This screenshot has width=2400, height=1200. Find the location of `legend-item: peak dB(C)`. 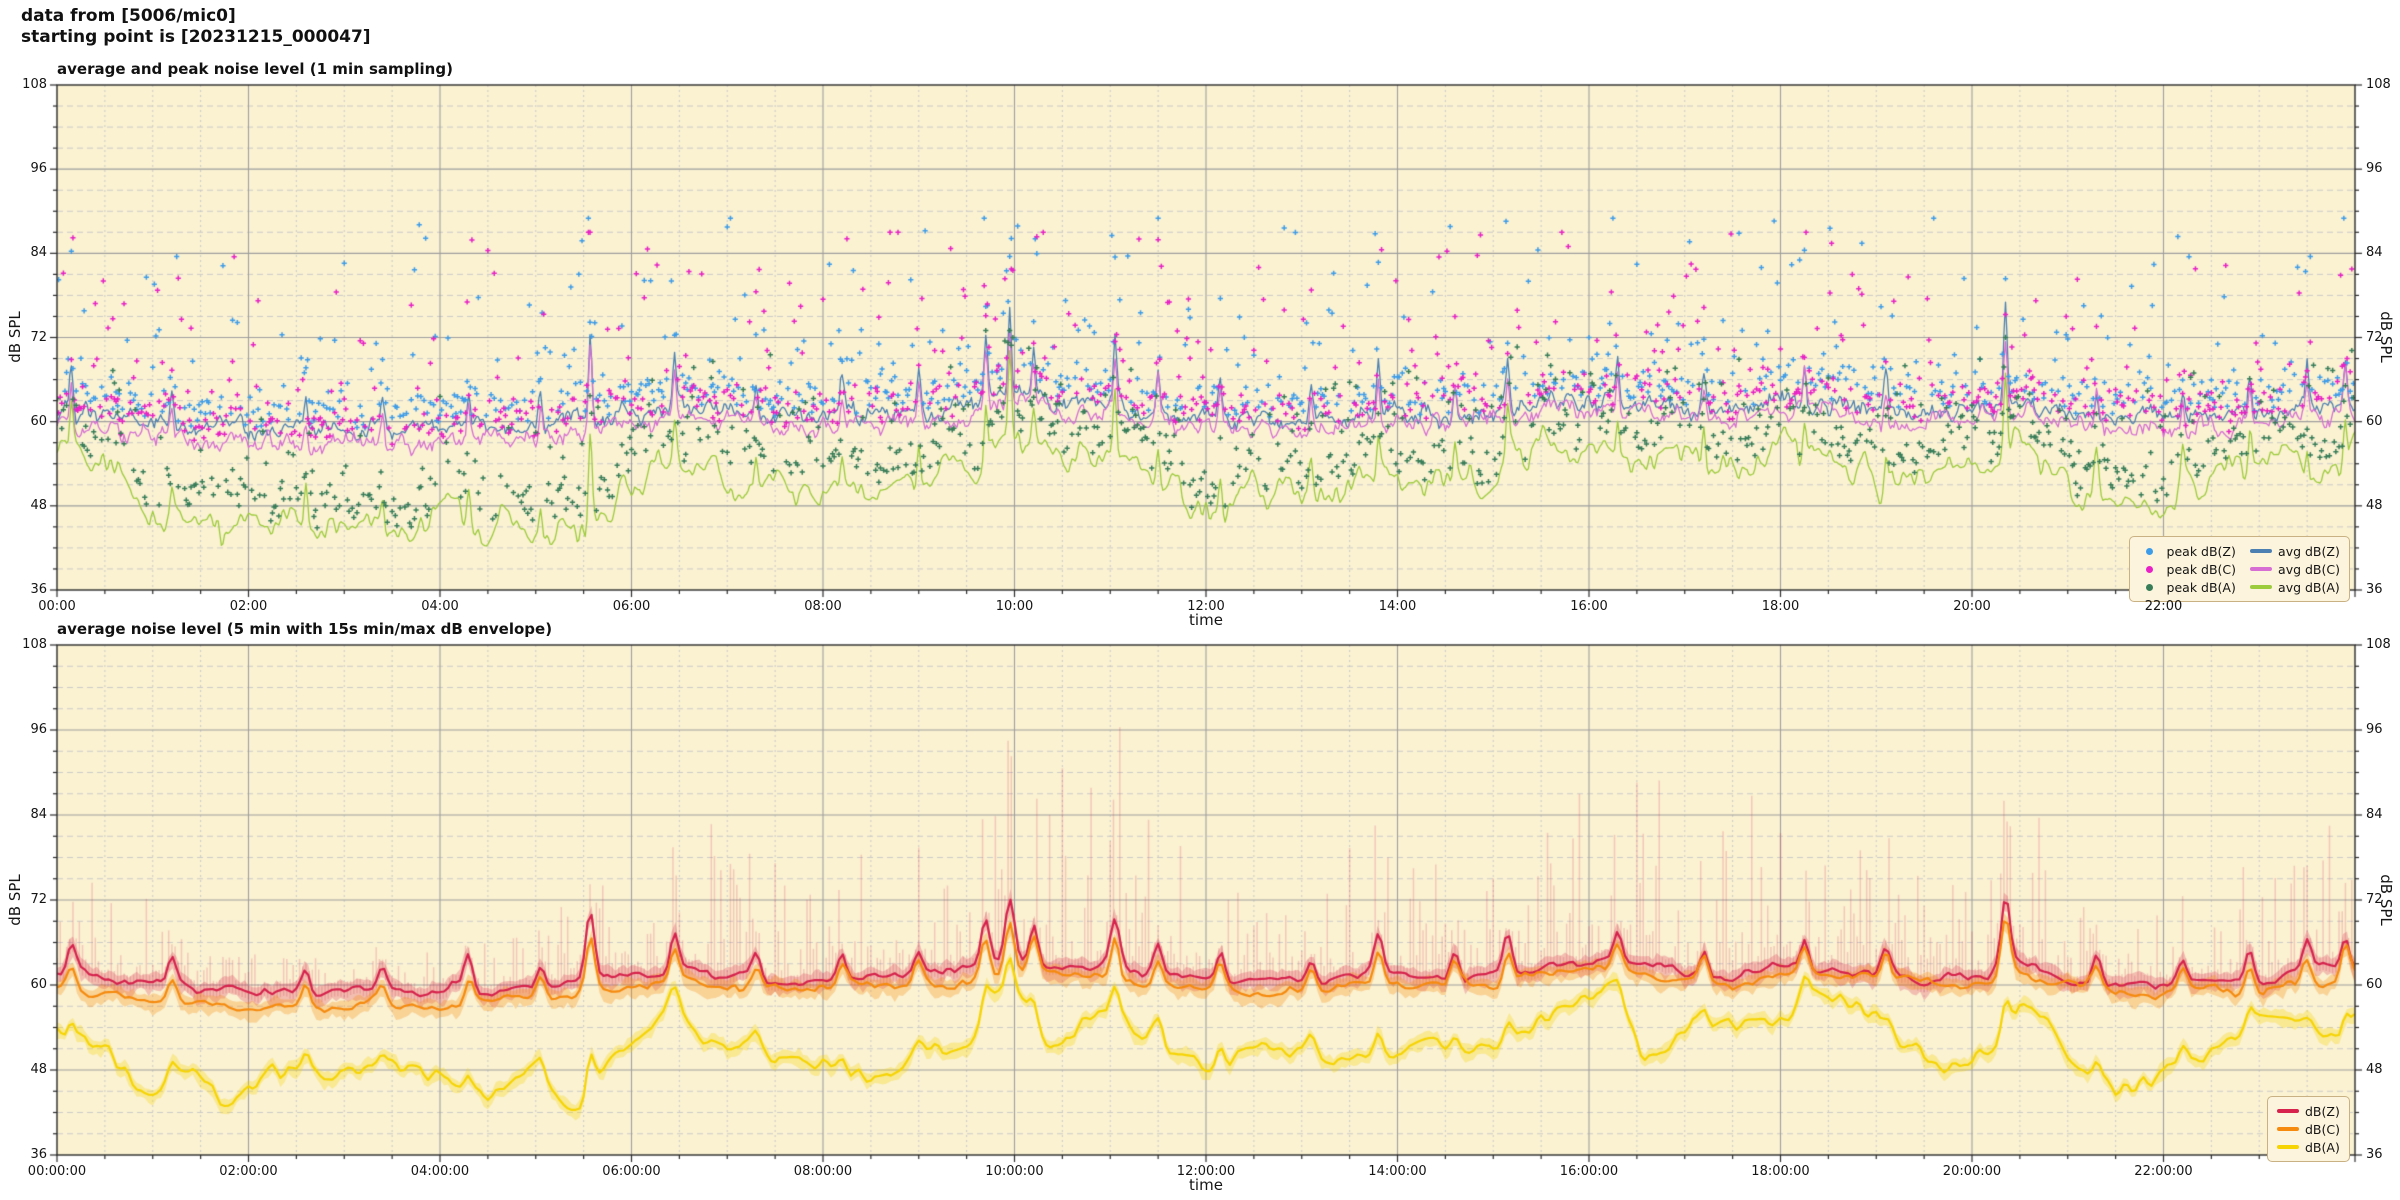

legend-item: peak dB(C) is located at coordinates (2188, 569).